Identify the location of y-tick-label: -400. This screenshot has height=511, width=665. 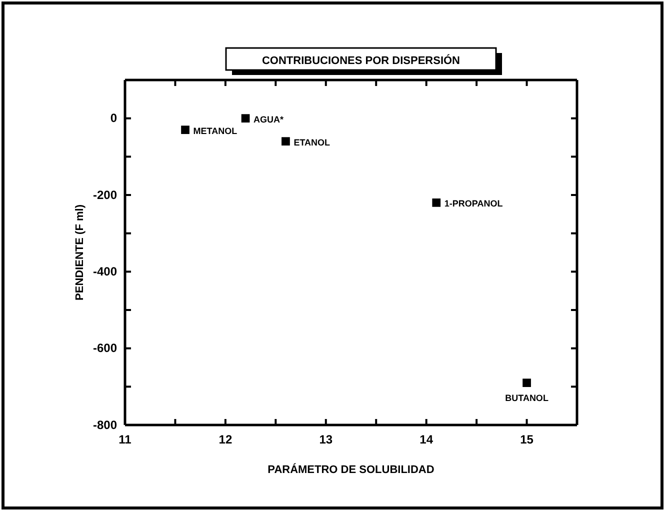
(105, 271).